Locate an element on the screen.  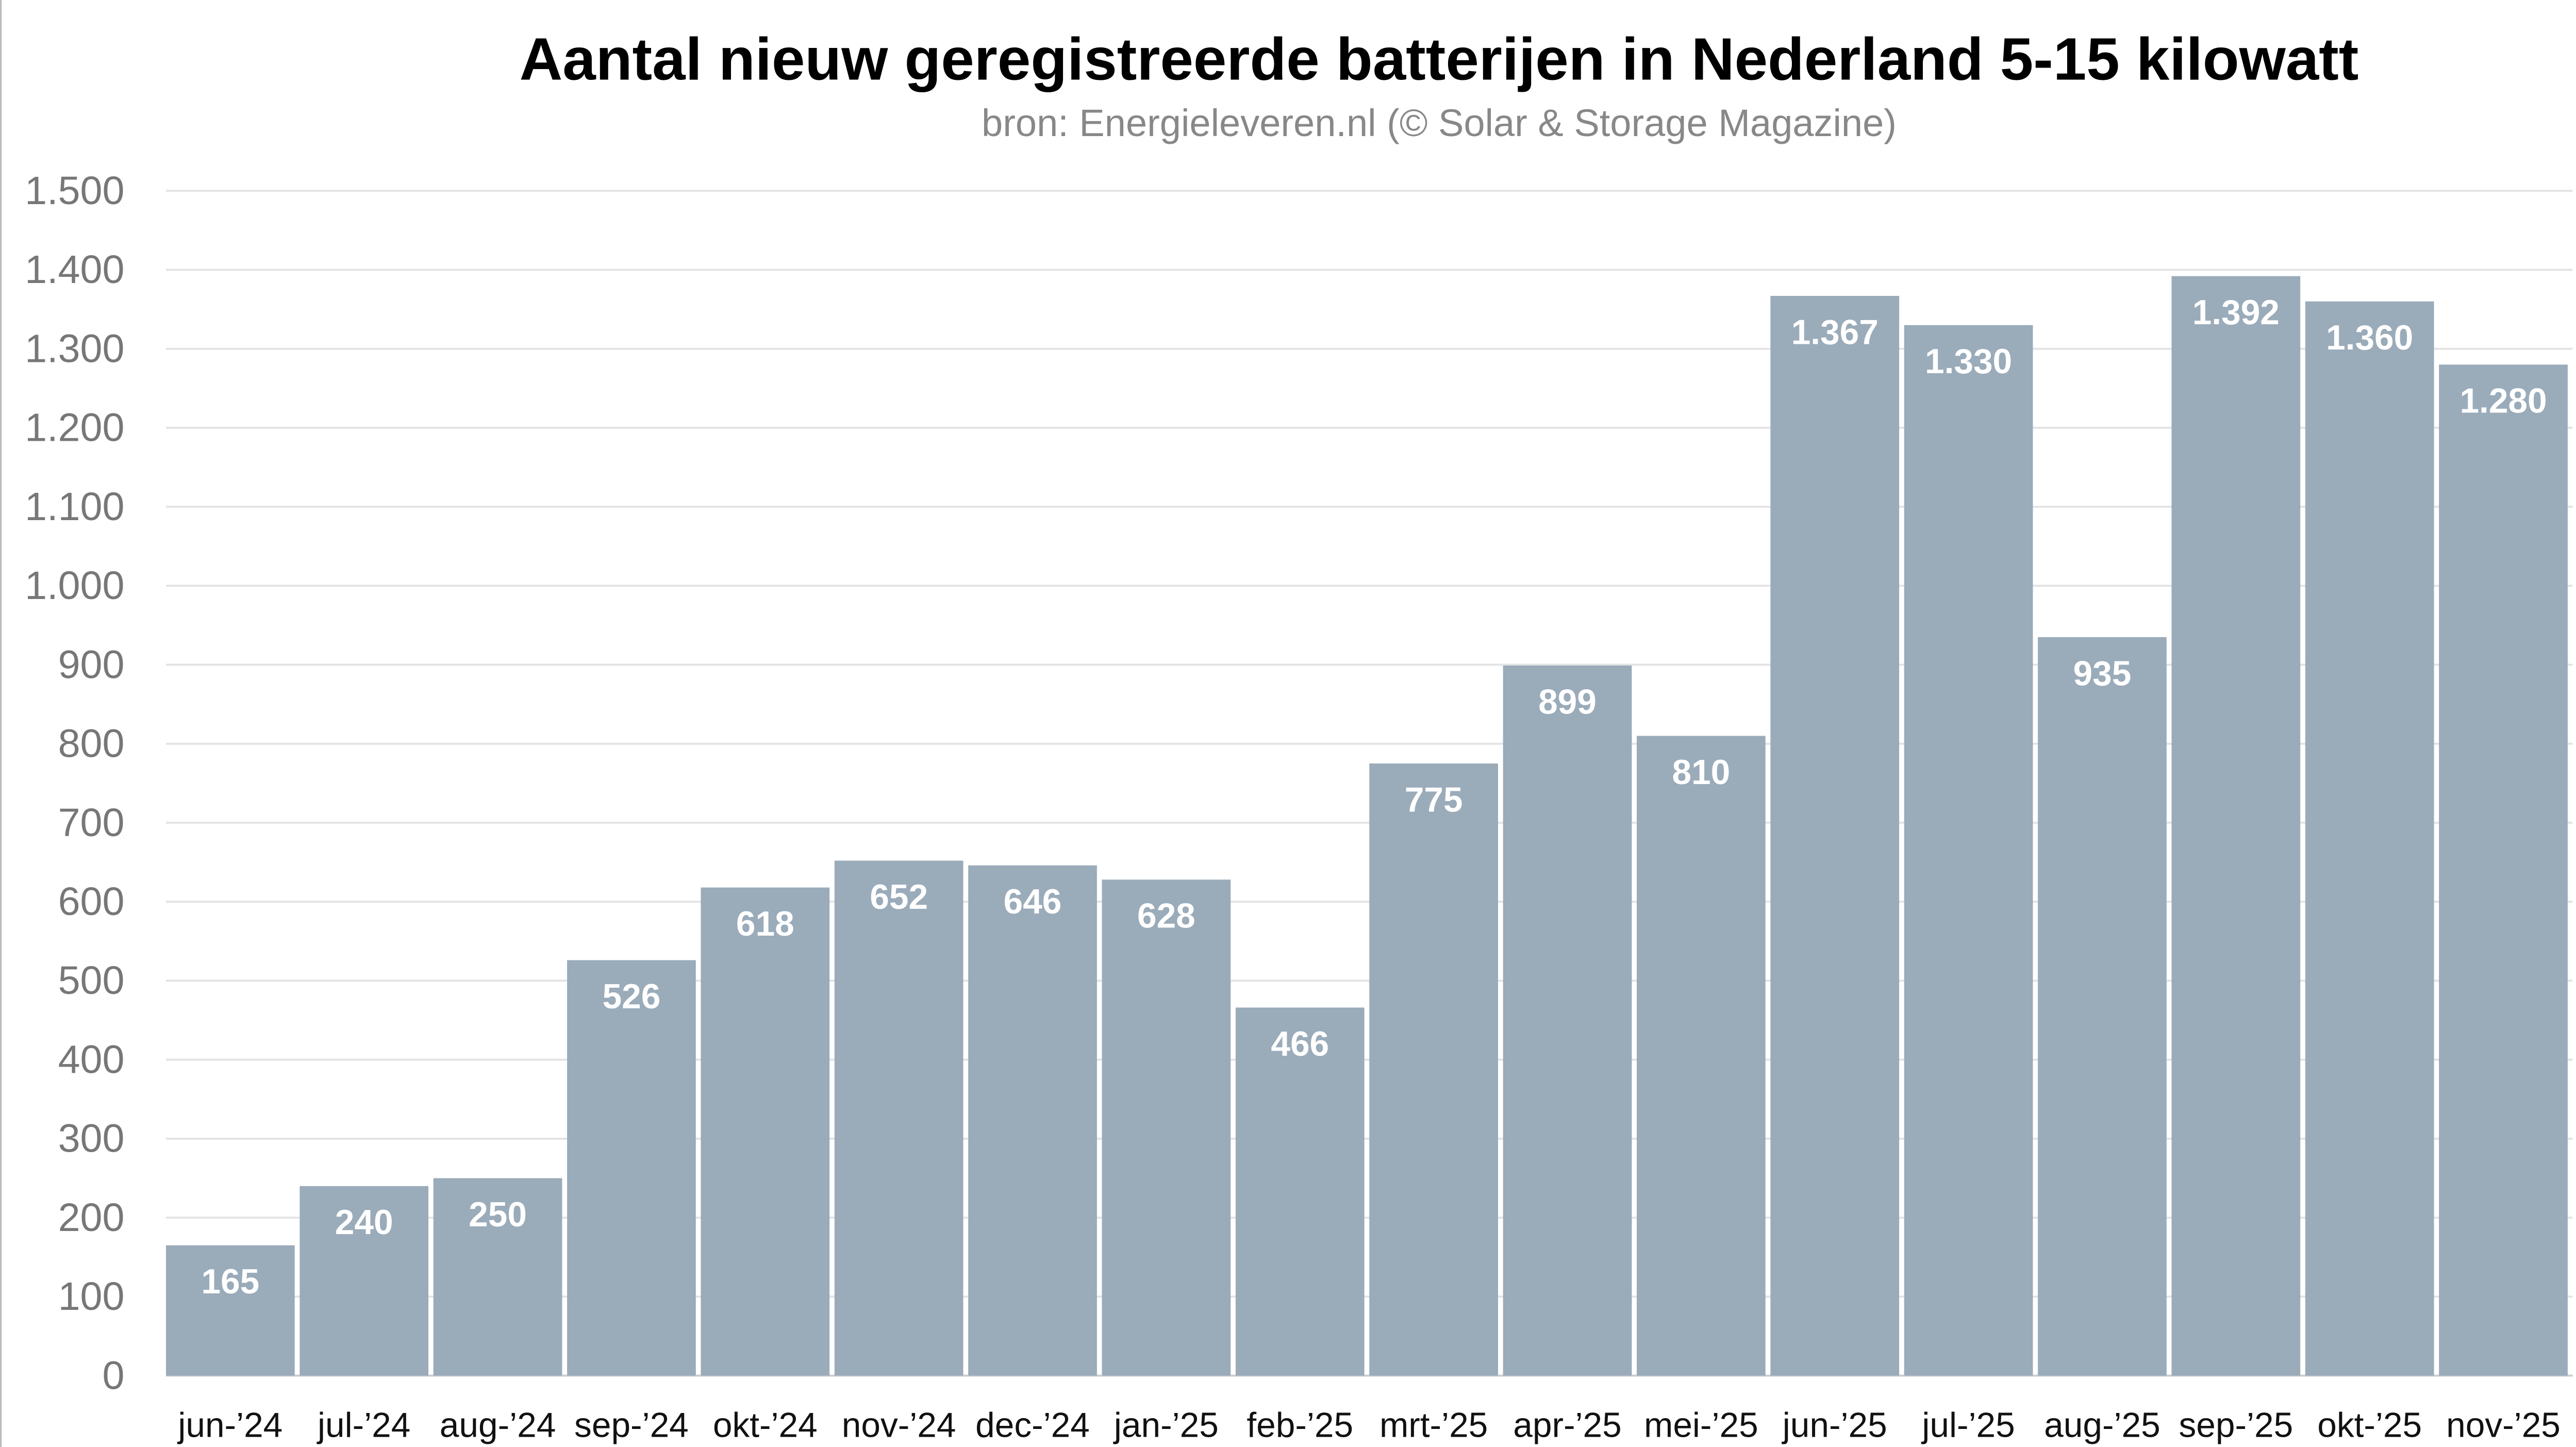
y-tick-label: 900 is located at coordinates (92, 664).